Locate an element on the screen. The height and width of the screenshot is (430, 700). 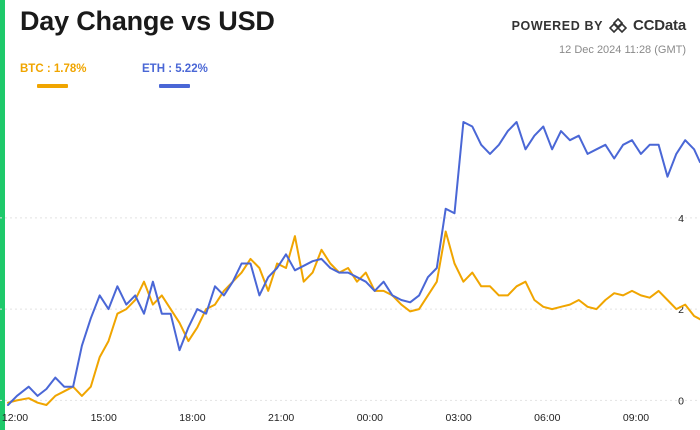
accent-bar is located at coordinates (2, 215).